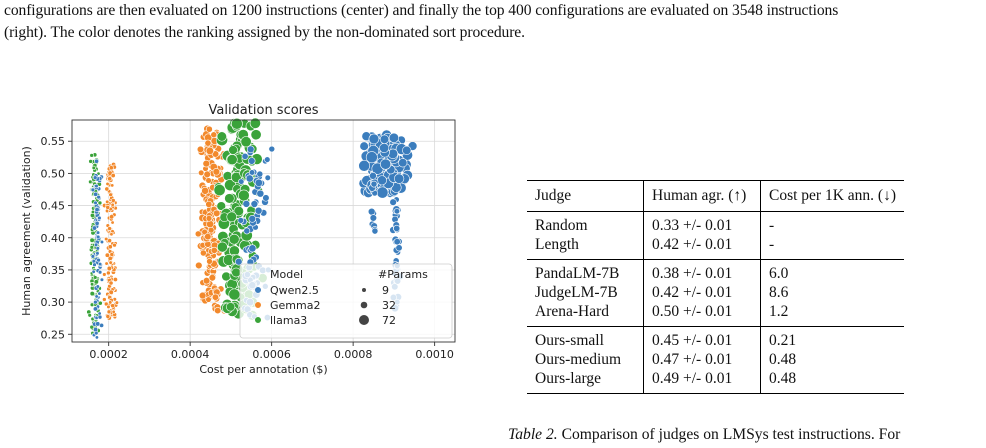  Describe the element at coordinates (190, 354) in the screenshot. I see `x-tick-label: 0.0004` at that location.